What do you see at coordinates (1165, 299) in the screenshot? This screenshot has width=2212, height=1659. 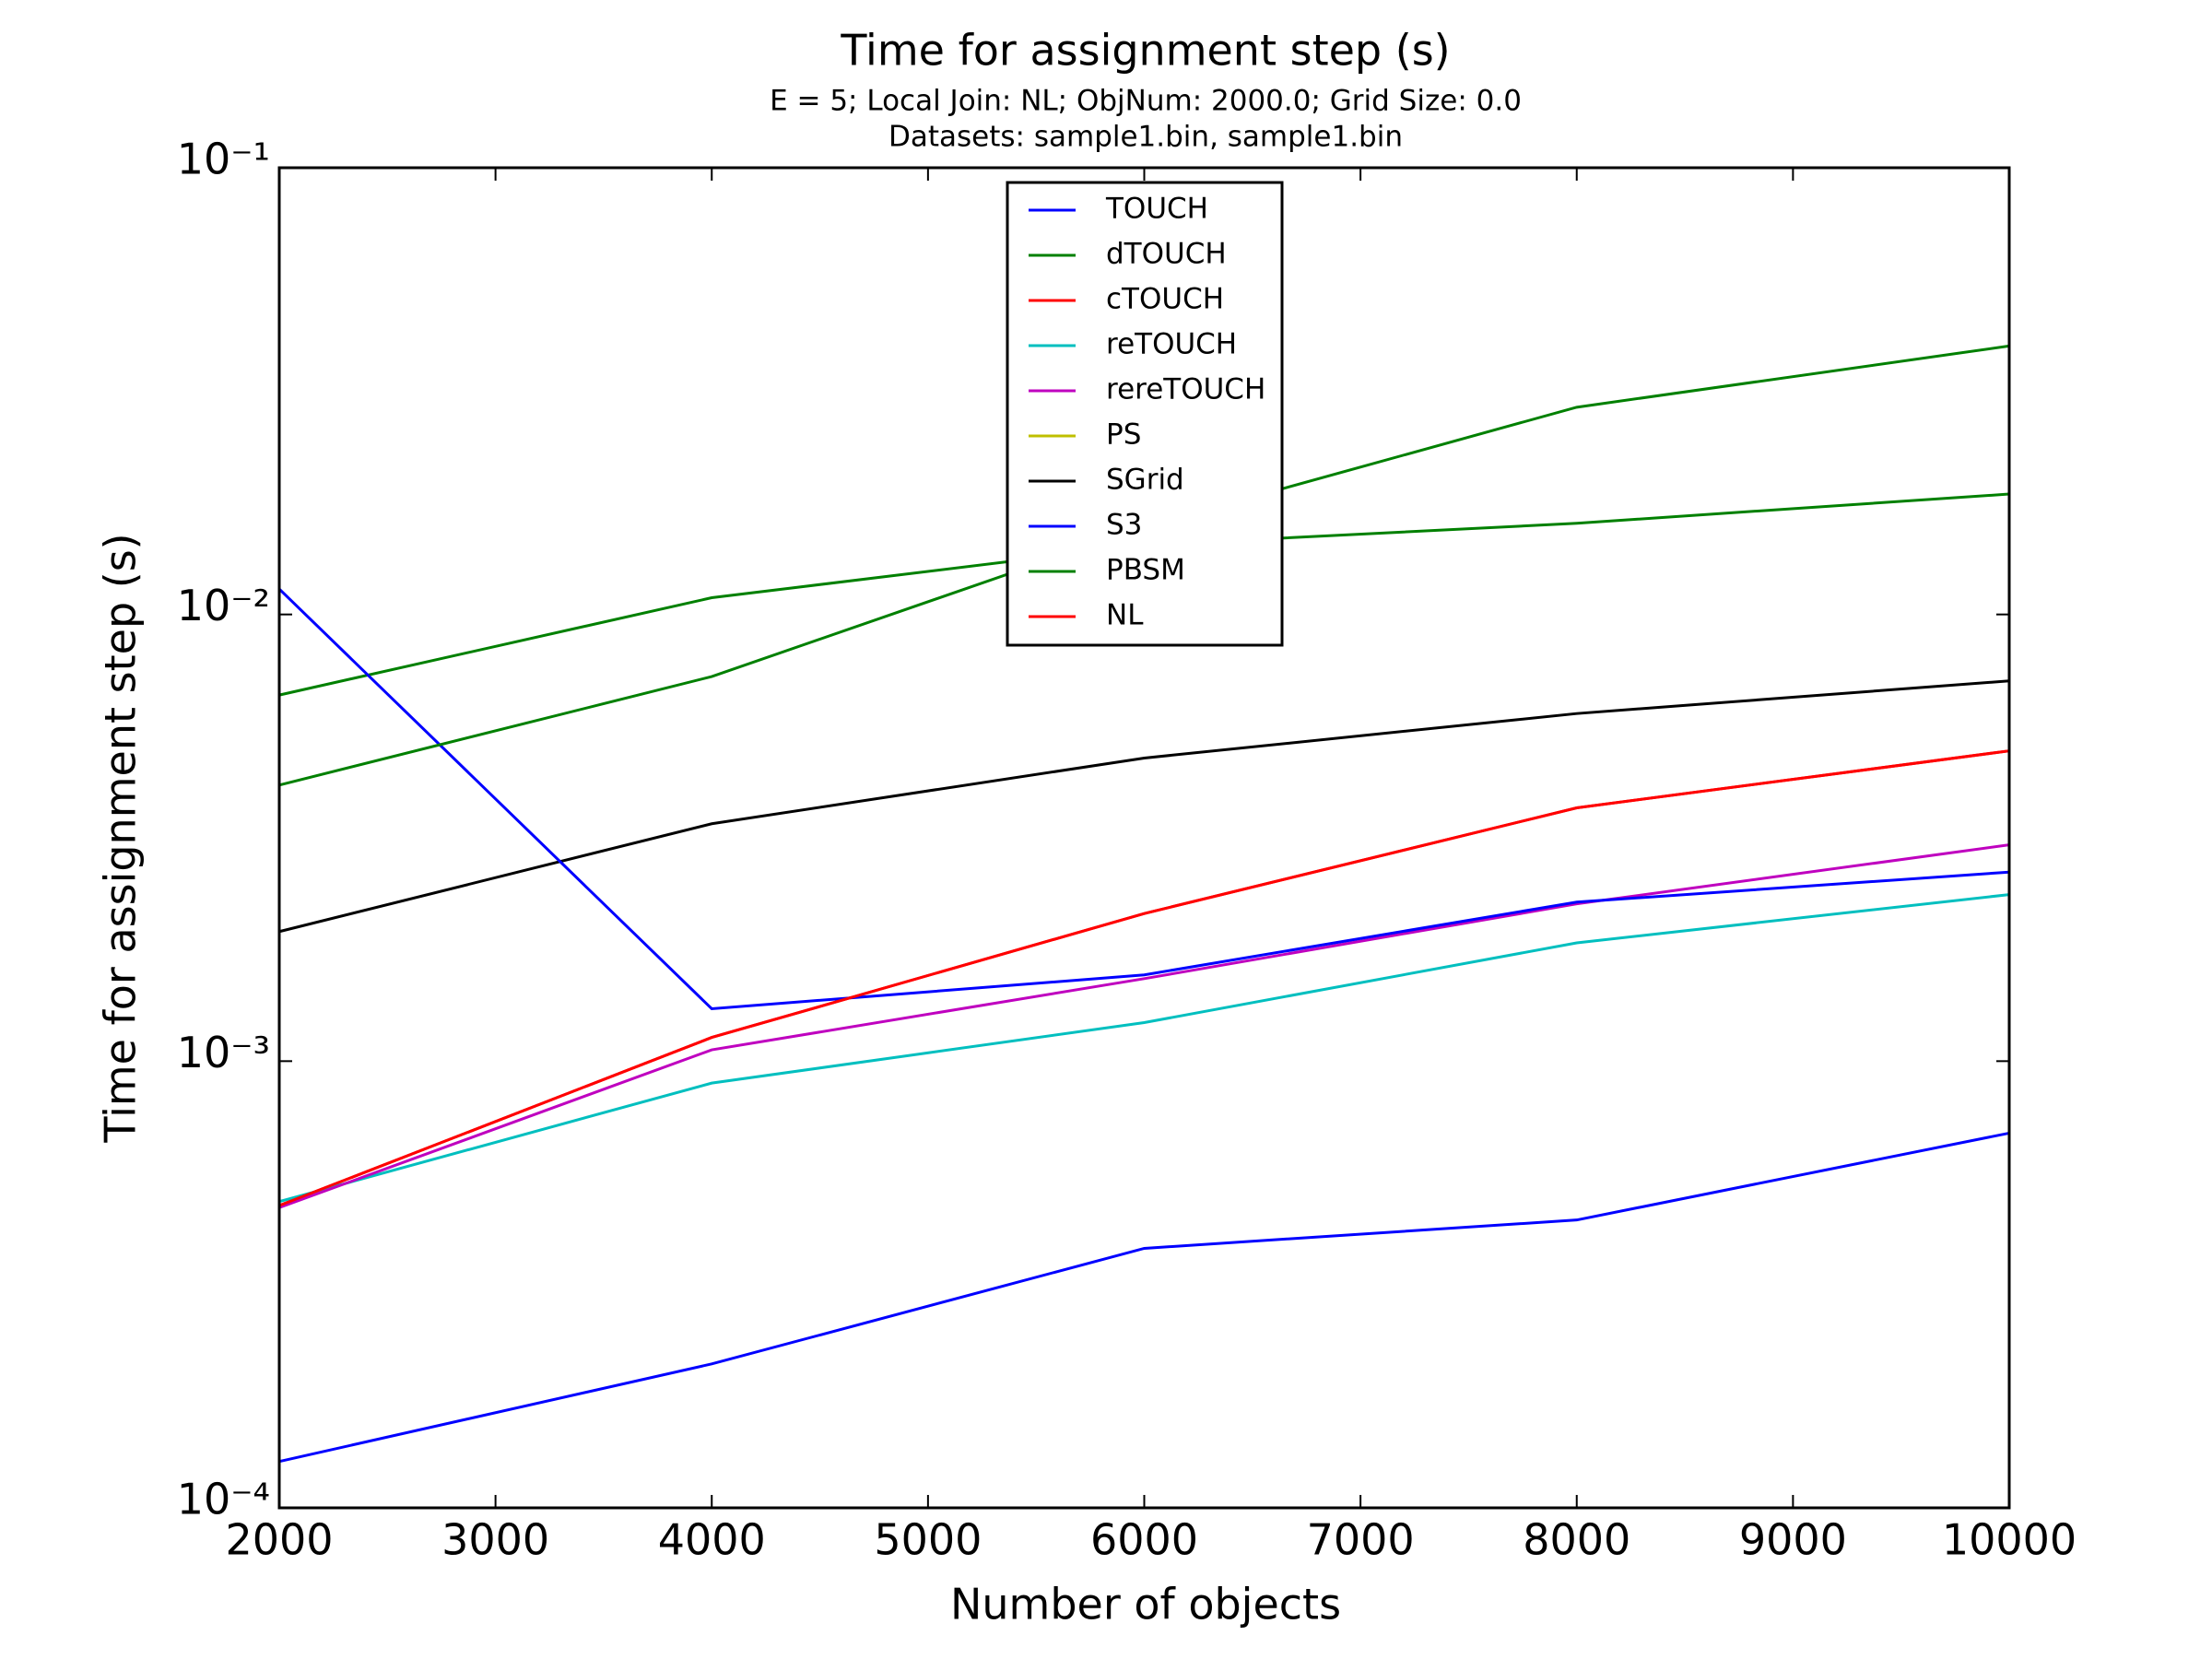 I see `legend-label: cTOUCH` at bounding box center [1165, 299].